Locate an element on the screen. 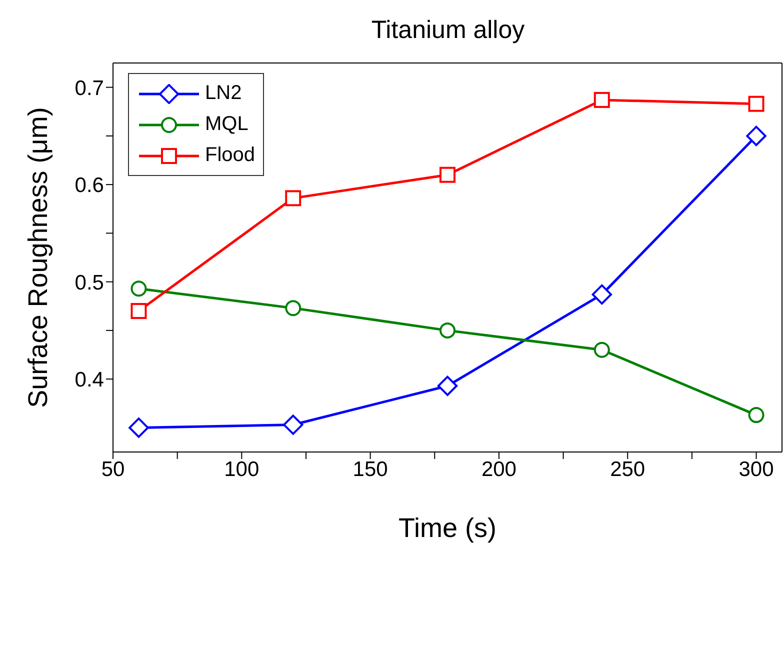 This screenshot has height=656, width=784. x-tick-label: 300 is located at coordinates (756, 469).